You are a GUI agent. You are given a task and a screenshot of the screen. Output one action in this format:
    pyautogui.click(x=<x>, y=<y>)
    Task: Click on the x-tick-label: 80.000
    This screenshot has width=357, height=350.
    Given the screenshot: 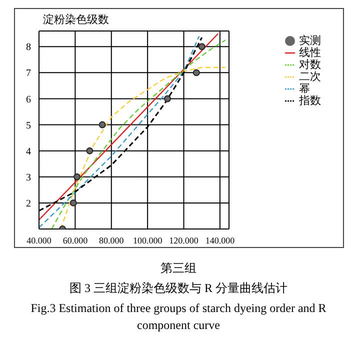 What is the action you would take?
    pyautogui.click(x=111, y=240)
    